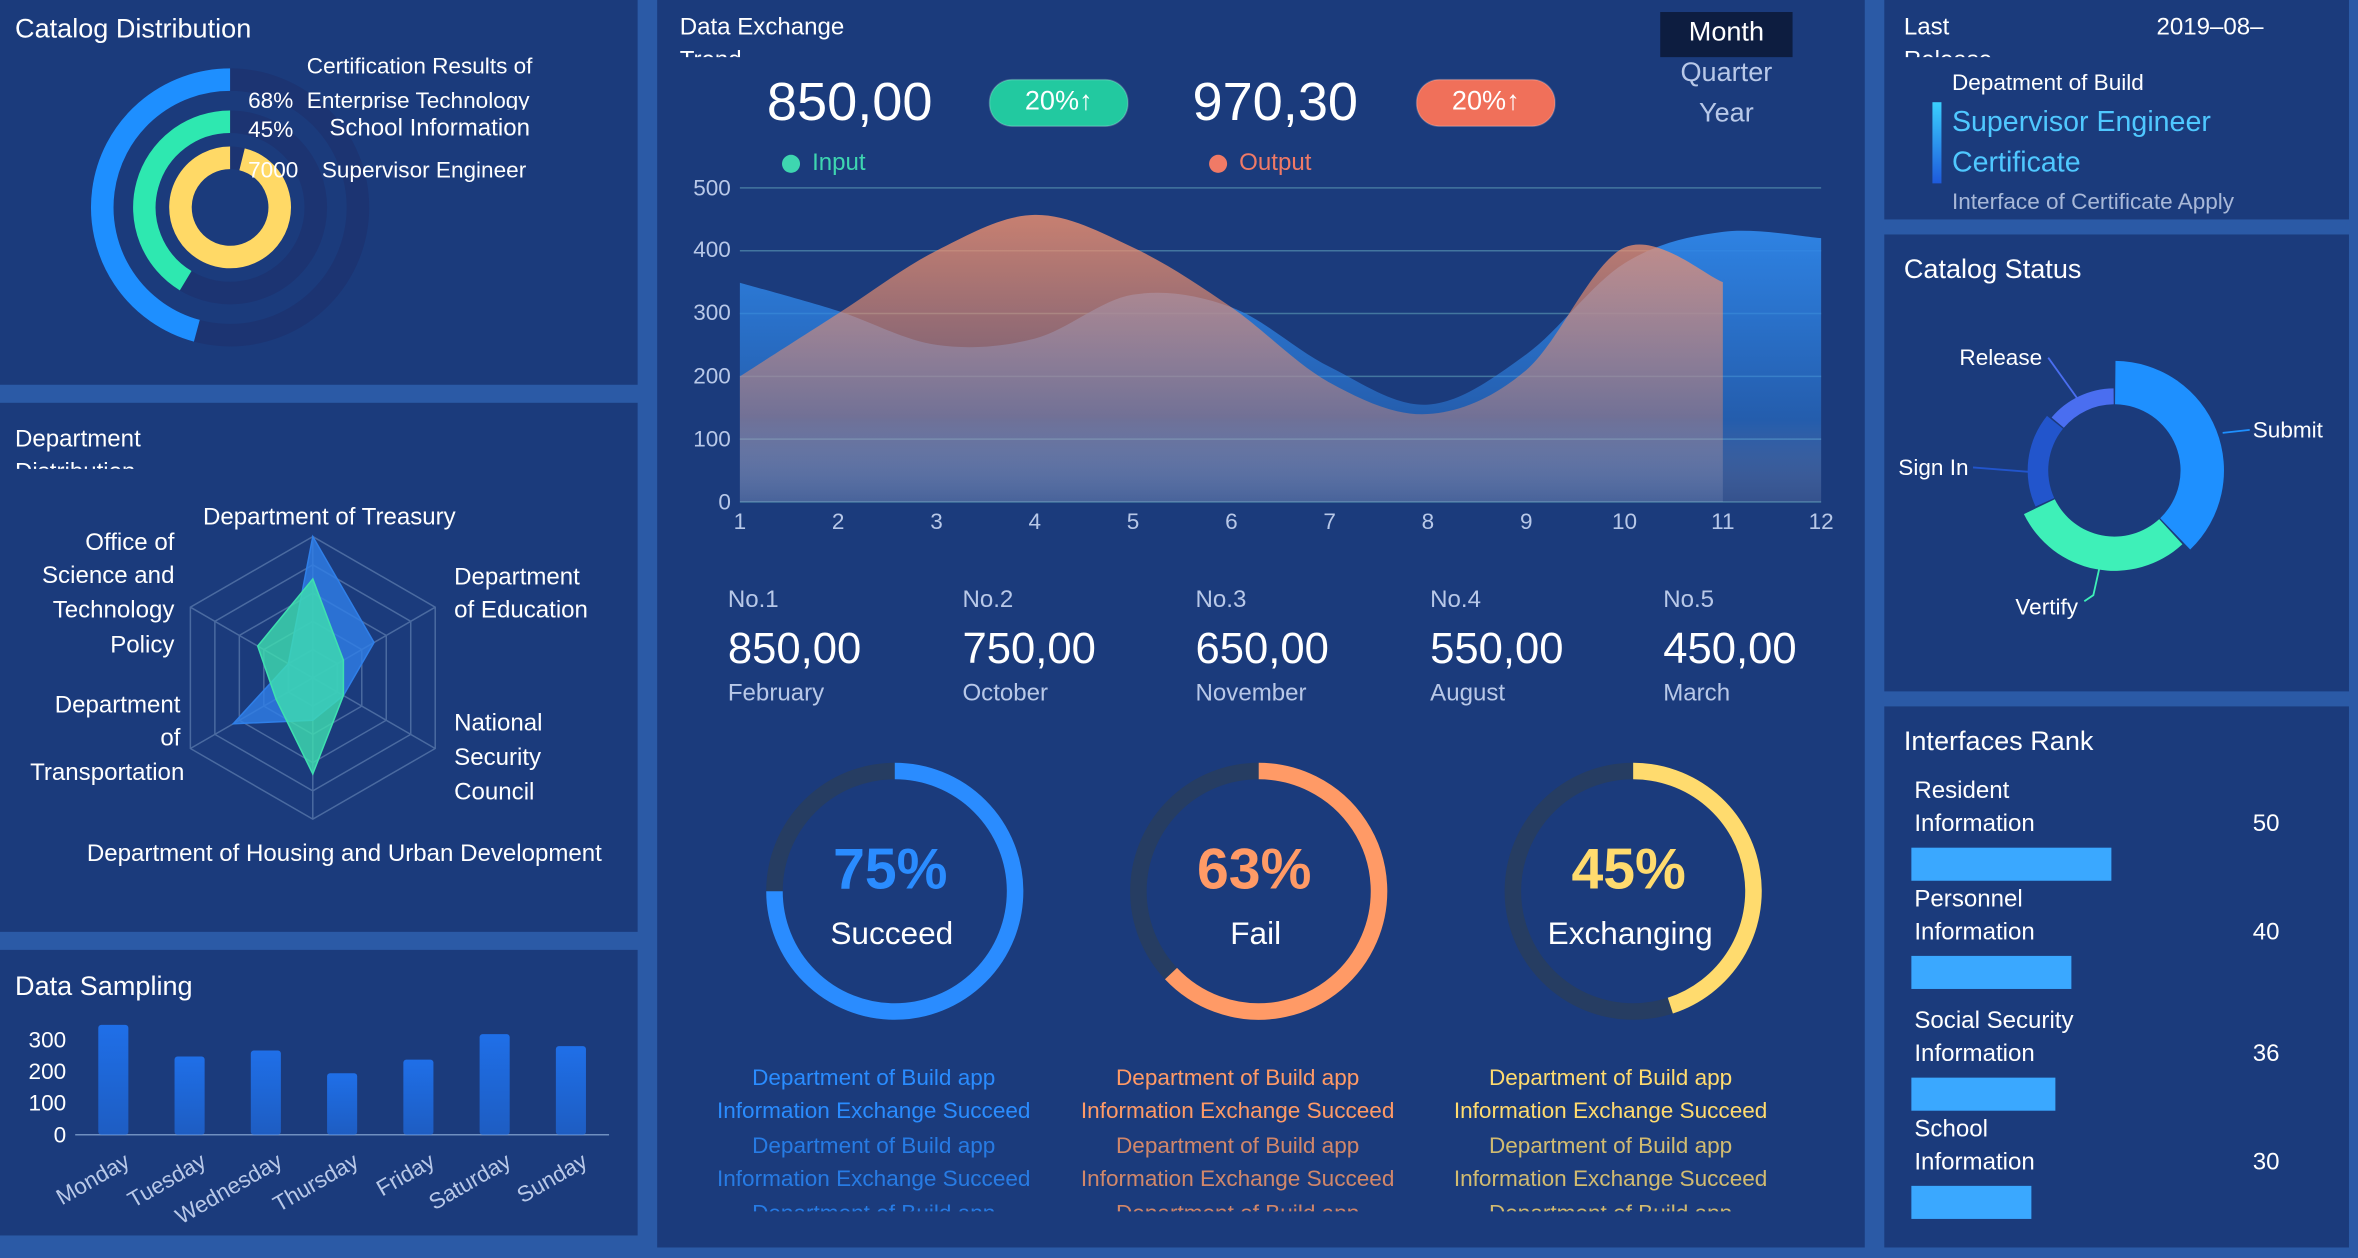  Describe the element at coordinates (776, 693) in the screenshot. I see `rank-month: February` at that location.